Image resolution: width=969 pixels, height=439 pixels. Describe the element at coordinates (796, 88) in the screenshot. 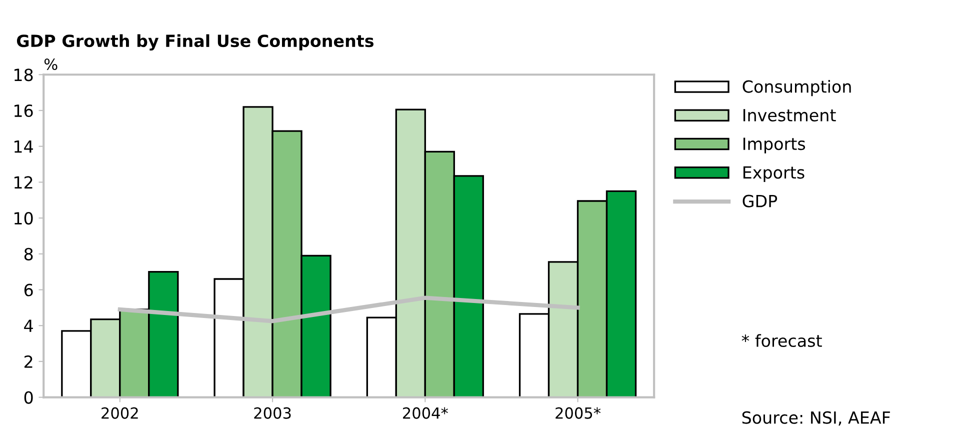

I see `legend-label: Consumption` at that location.